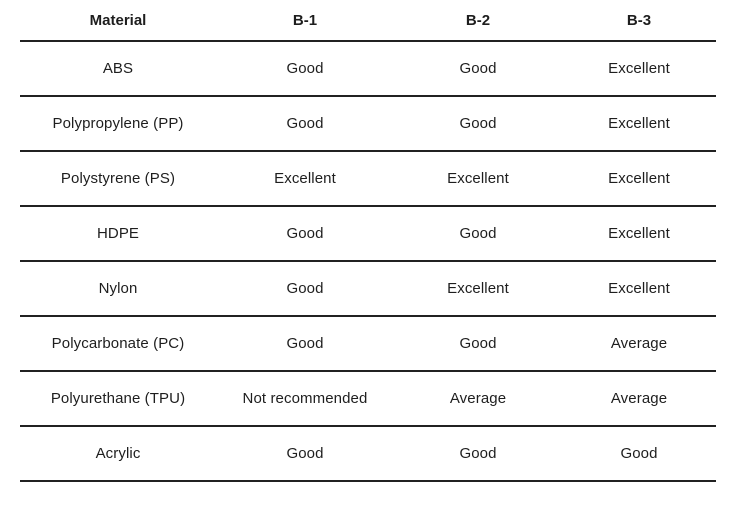 The image size is (741, 506). Describe the element at coordinates (639, 21) in the screenshot. I see `header-cell-b3: B-3` at that location.